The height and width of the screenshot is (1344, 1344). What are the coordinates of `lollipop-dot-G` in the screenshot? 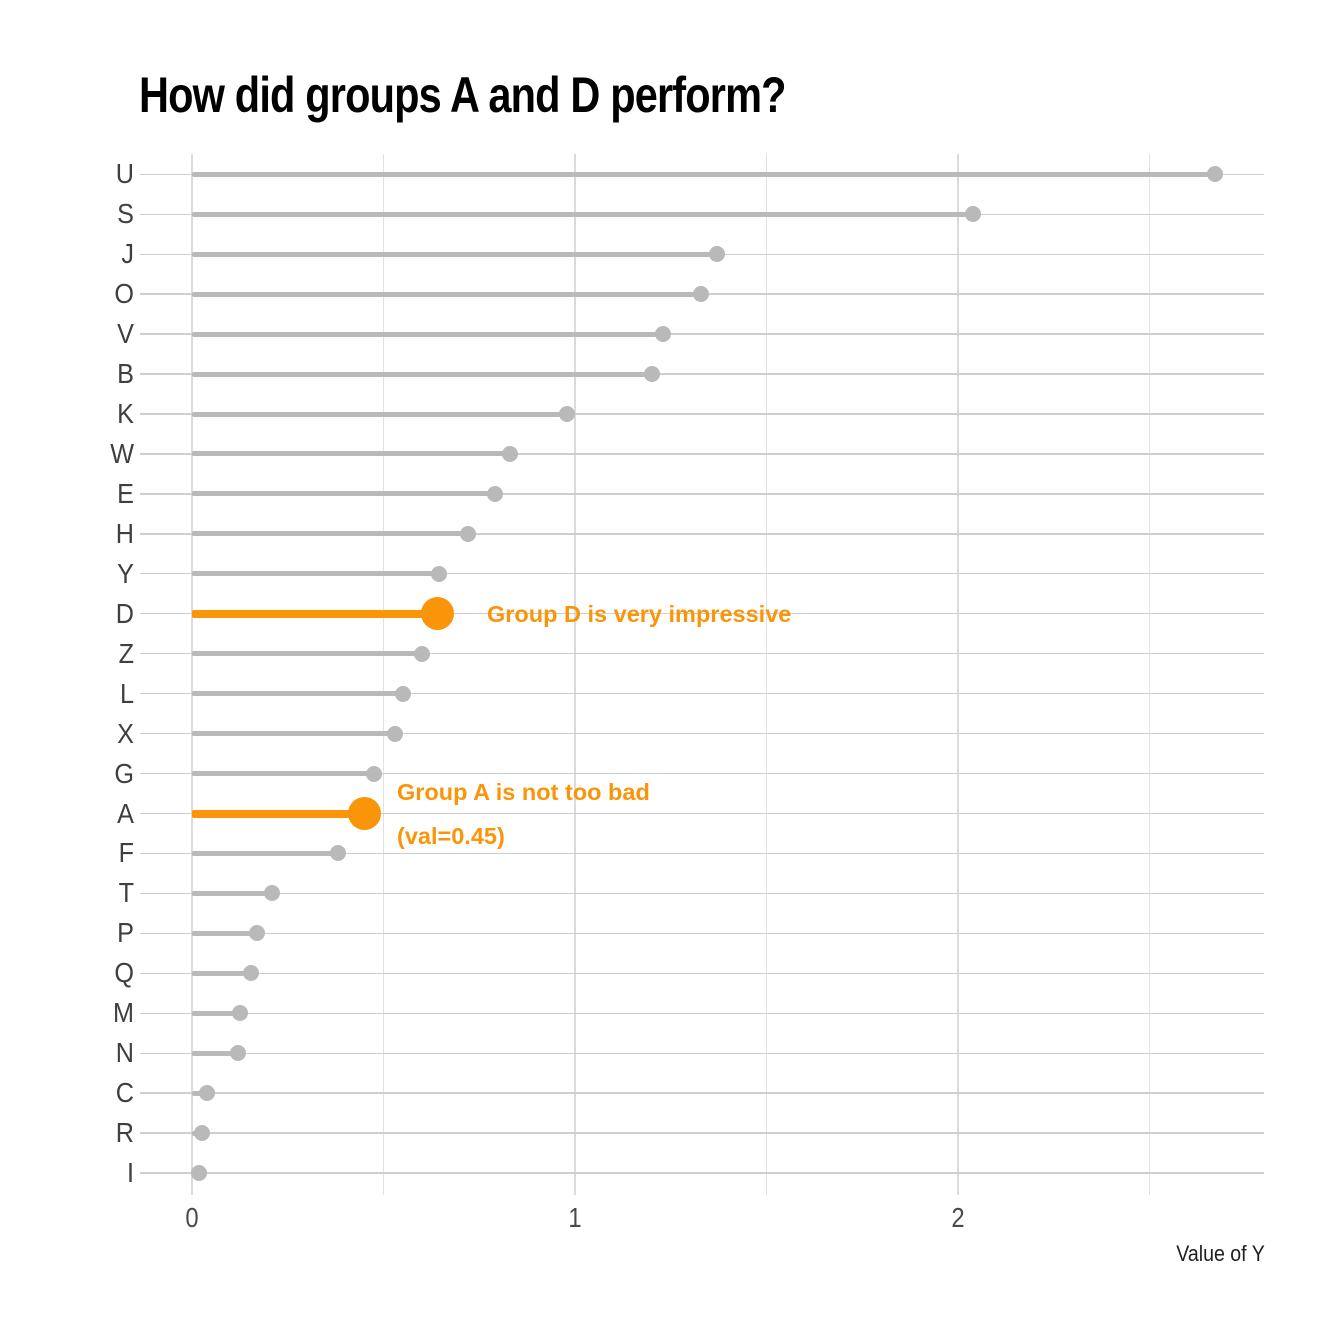 It's located at (373, 773).